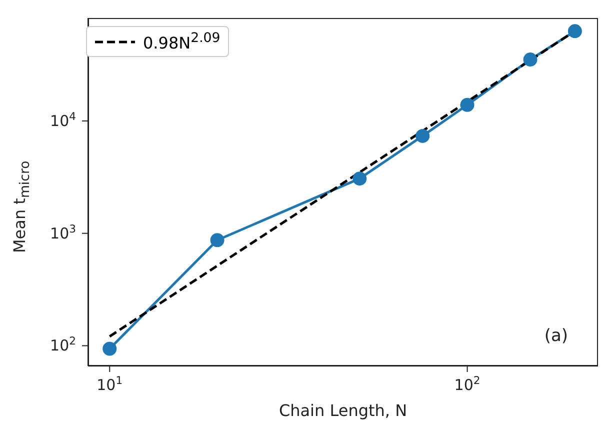  What do you see at coordinates (63, 344) in the screenshot?
I see `y-tick-label: 10$^{2}$` at bounding box center [63, 344].